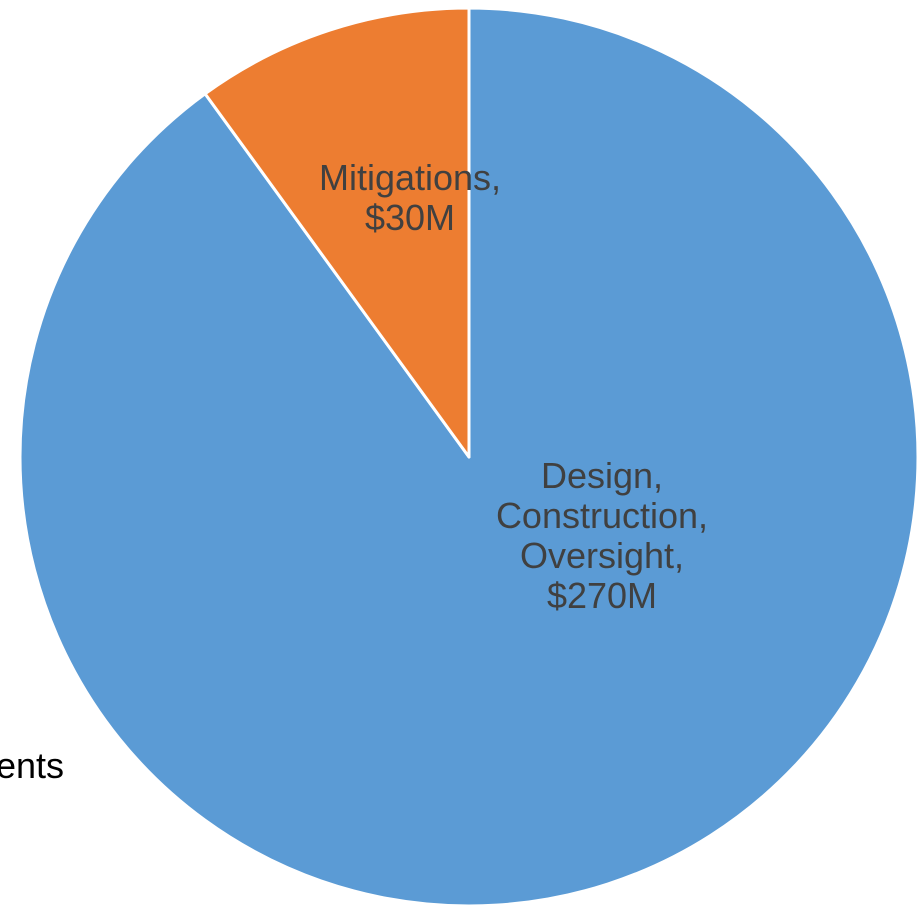 The image size is (920, 905). What do you see at coordinates (602, 555) in the screenshot?
I see `data-label-line: Oversight,` at bounding box center [602, 555].